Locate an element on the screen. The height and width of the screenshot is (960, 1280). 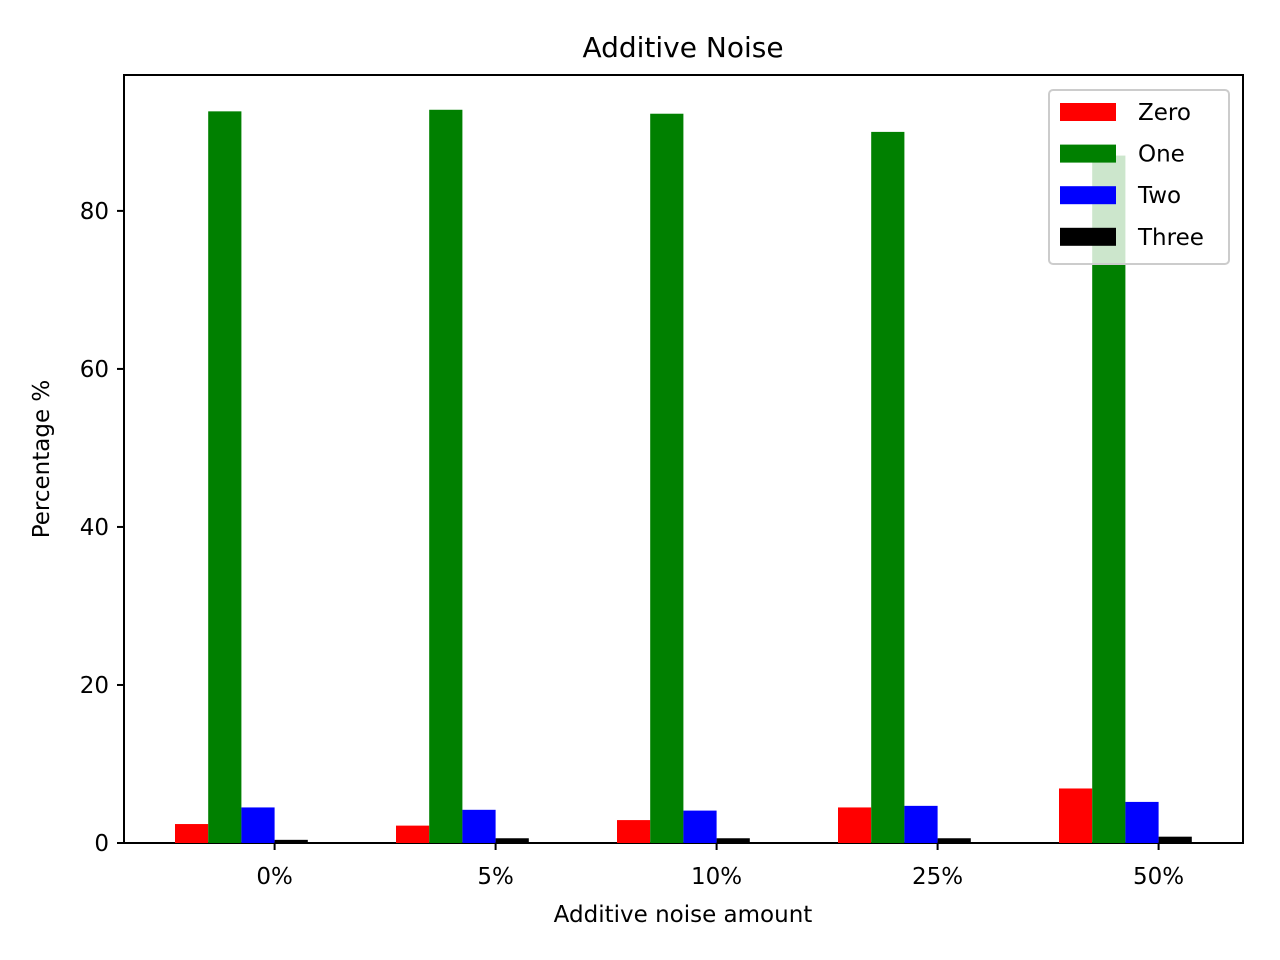
x-tick-label-1: 5% is located at coordinates (495, 877).